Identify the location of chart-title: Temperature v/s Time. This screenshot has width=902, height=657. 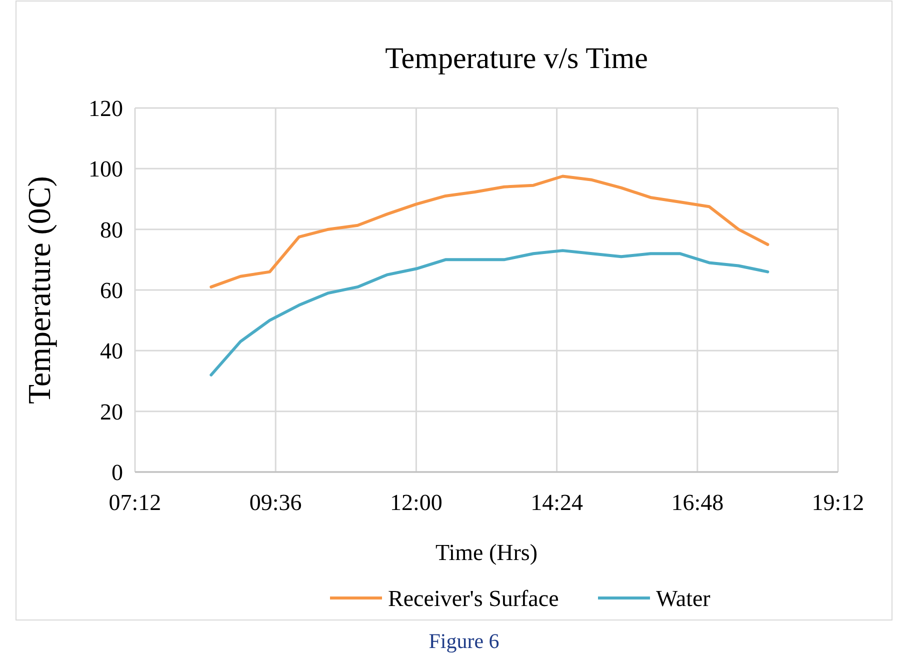
(516, 58).